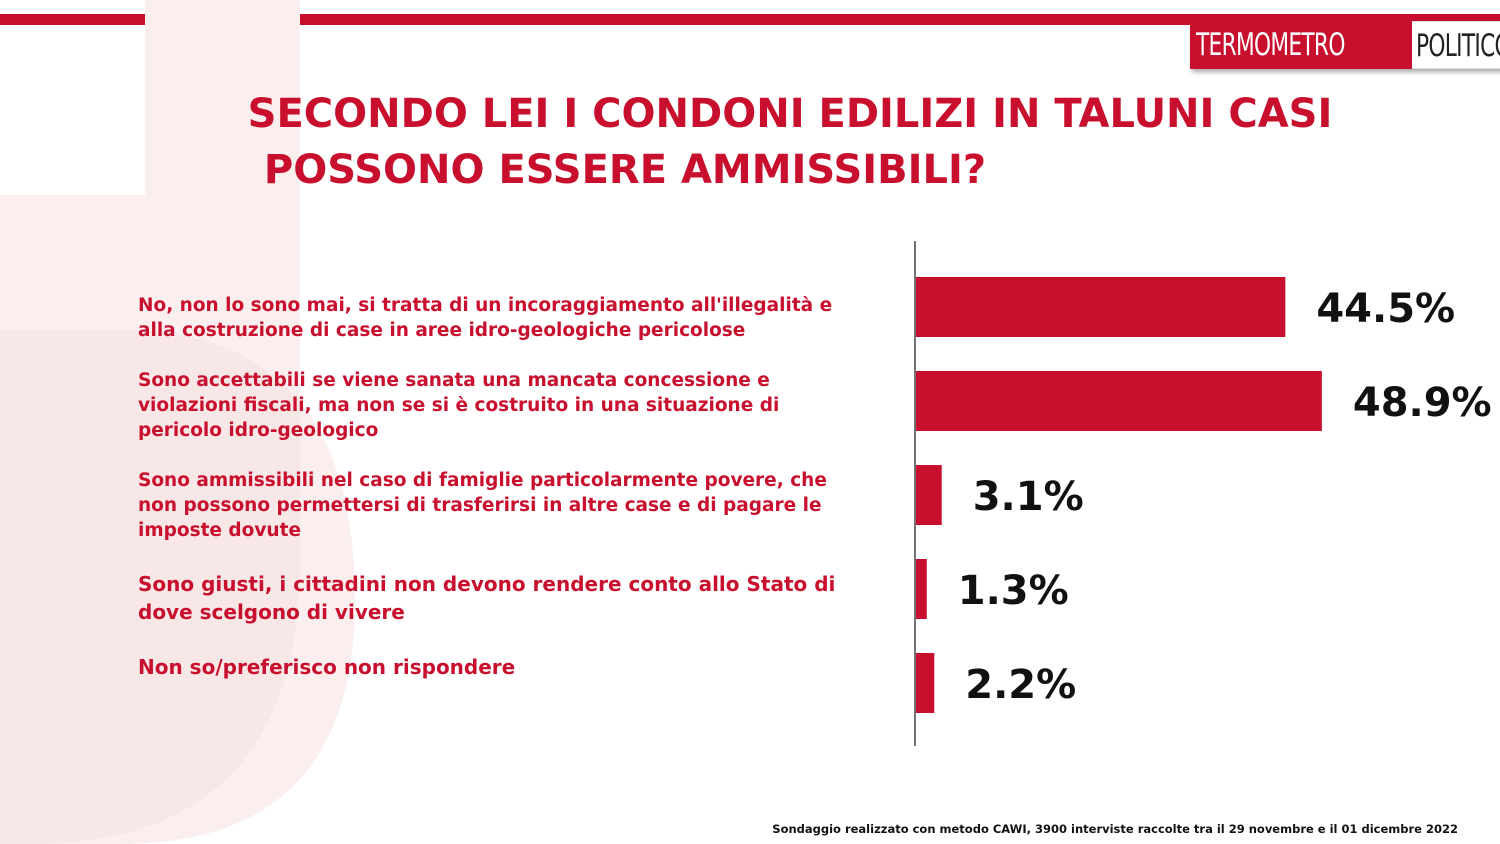 The image size is (1500, 844). I want to click on logo-red-part: TERMOMETRO, so click(1301, 45).